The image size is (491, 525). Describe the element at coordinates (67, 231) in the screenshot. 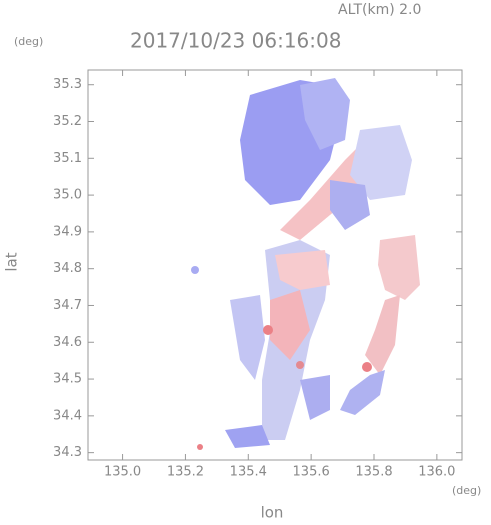

I see `y-tick-label: 34.9` at that location.